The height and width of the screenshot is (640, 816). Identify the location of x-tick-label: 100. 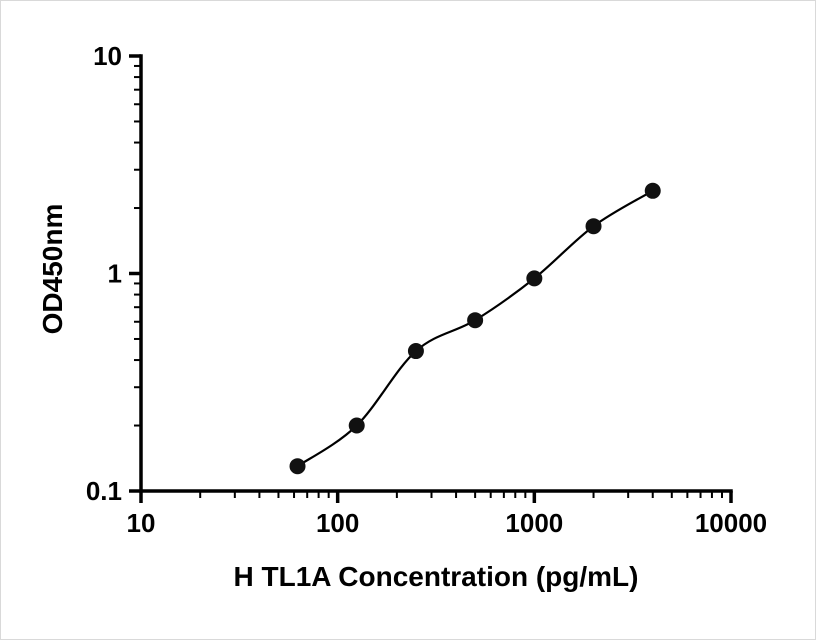
(337, 523).